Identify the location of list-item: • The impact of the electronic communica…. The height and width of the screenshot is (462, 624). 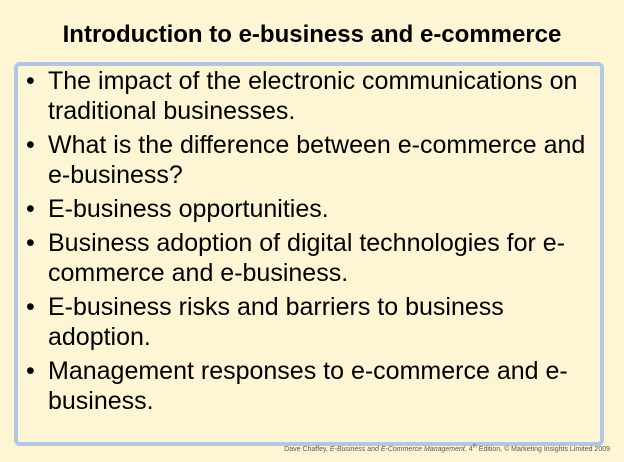
(313, 96).